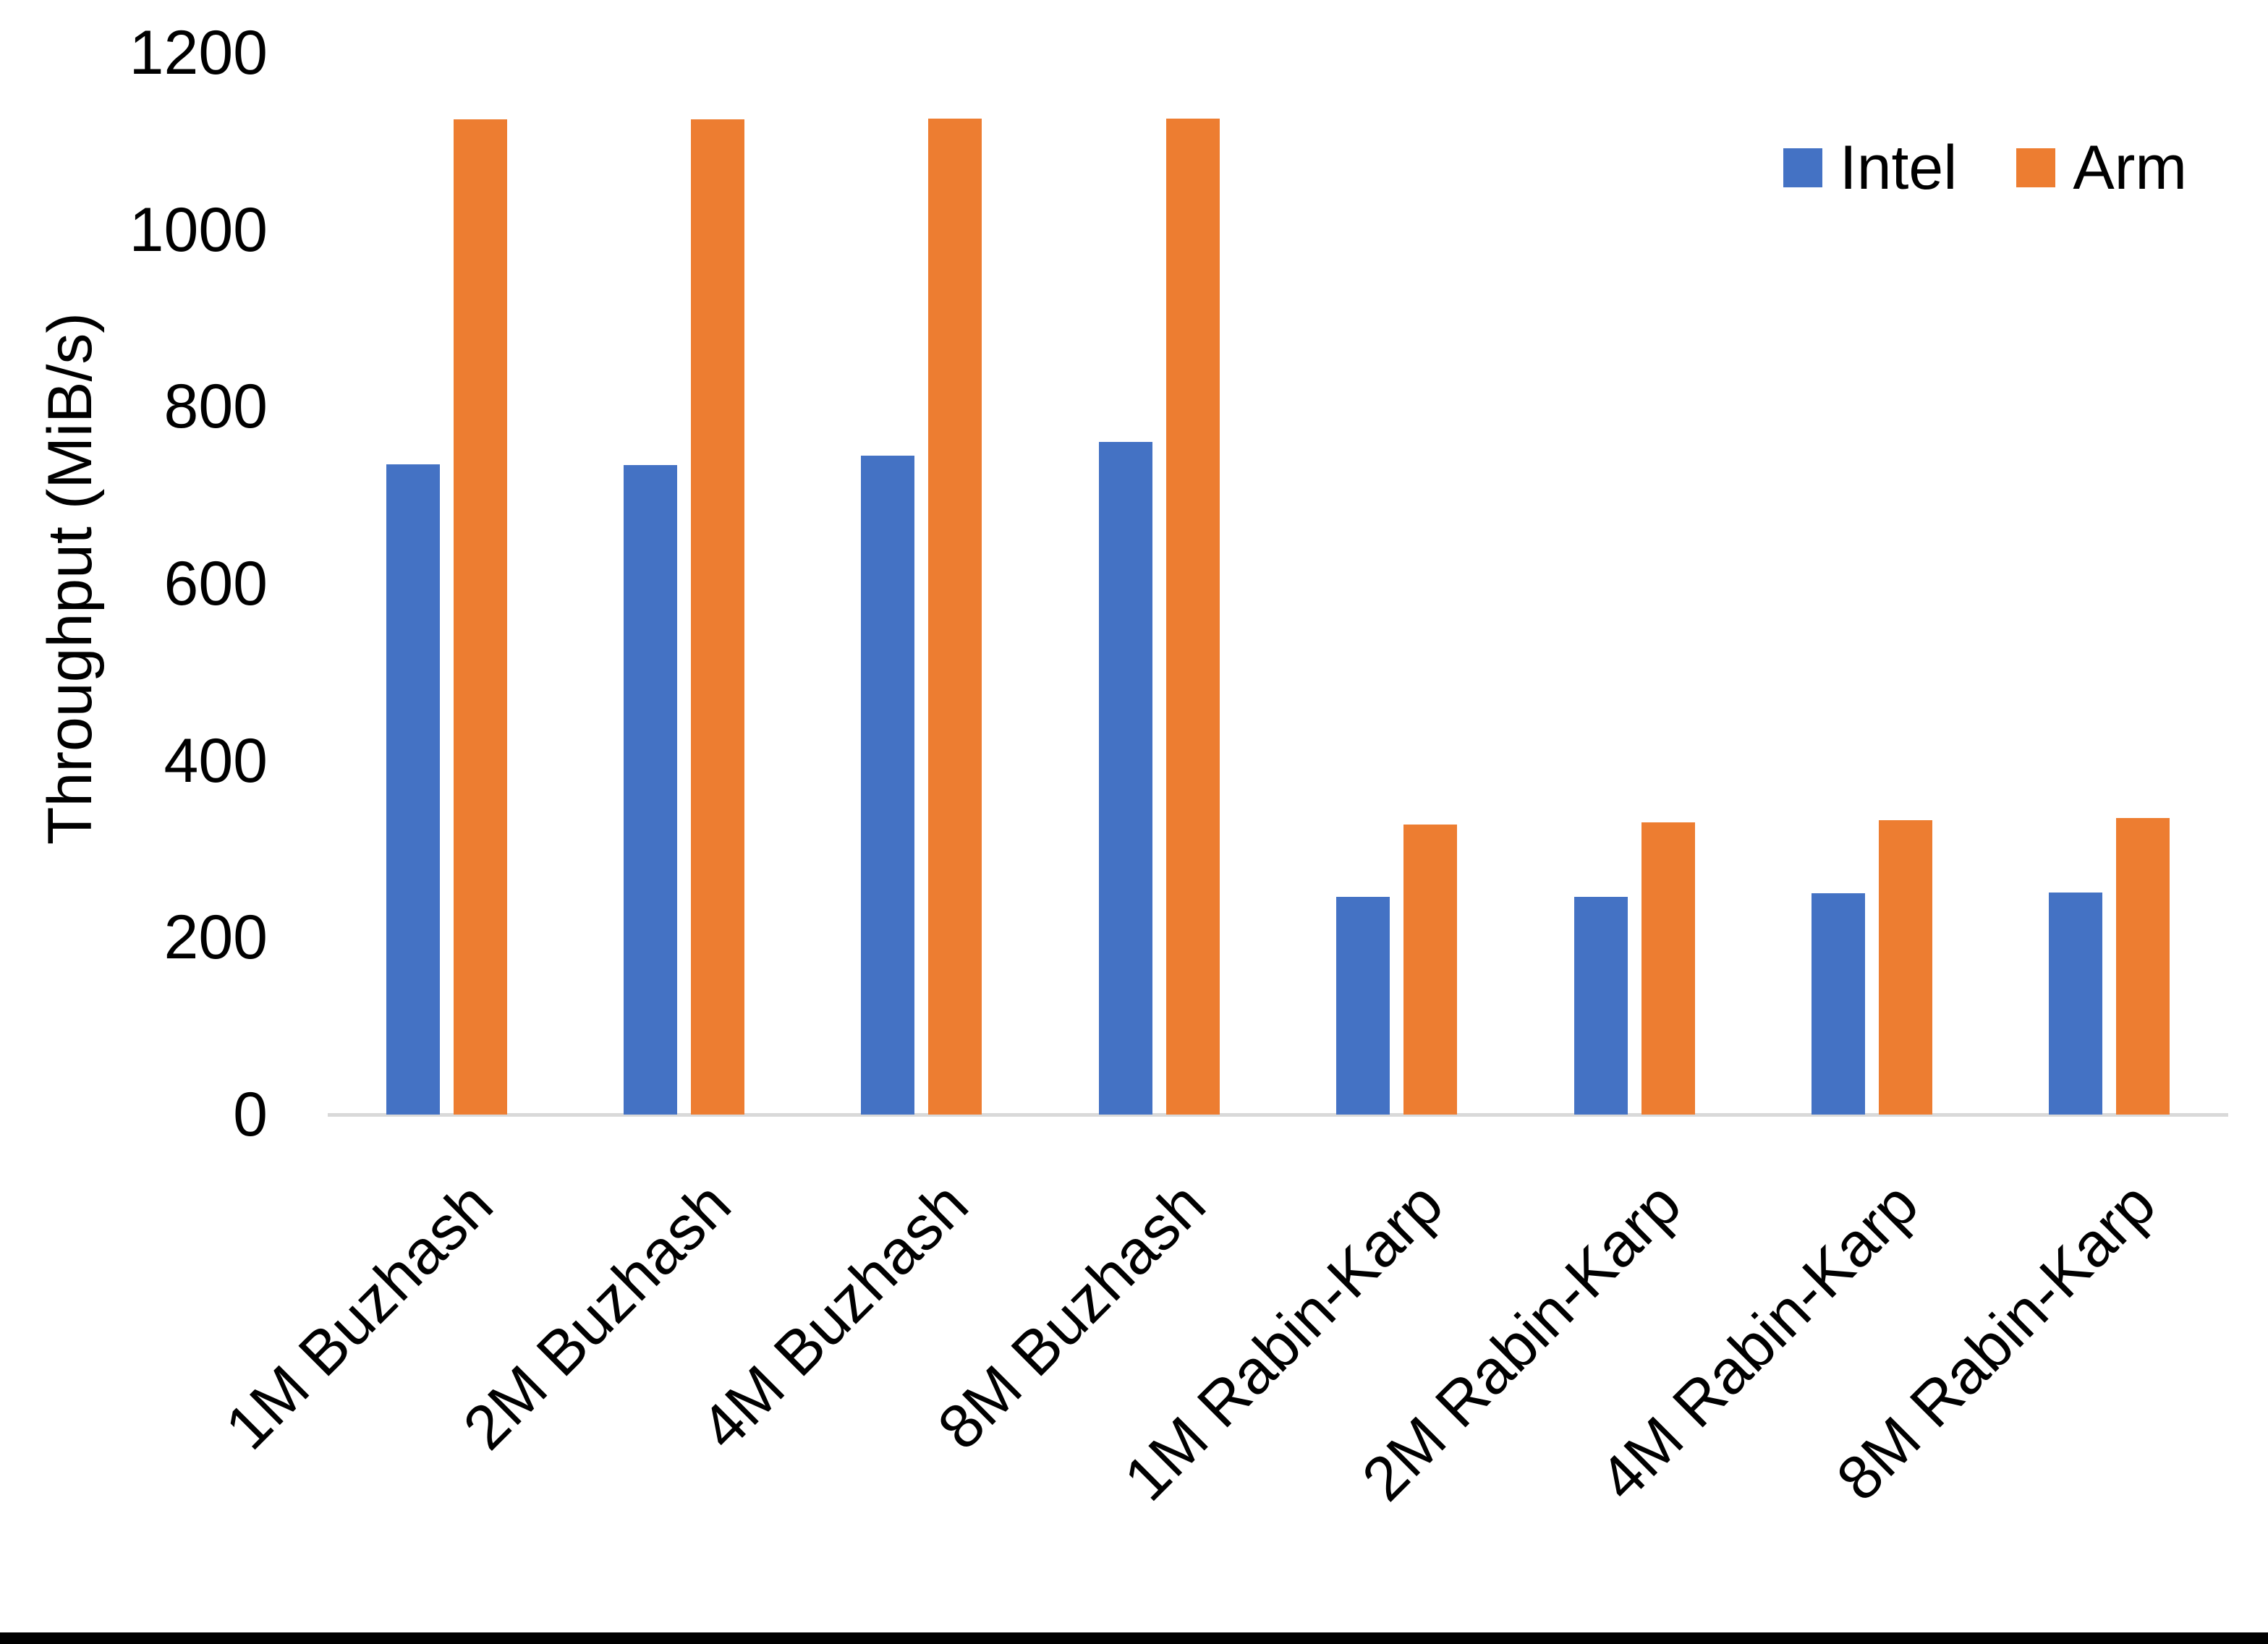 Image resolution: width=2268 pixels, height=1644 pixels. What do you see at coordinates (480, 617) in the screenshot?
I see `bar-arm-1m-buzhash` at bounding box center [480, 617].